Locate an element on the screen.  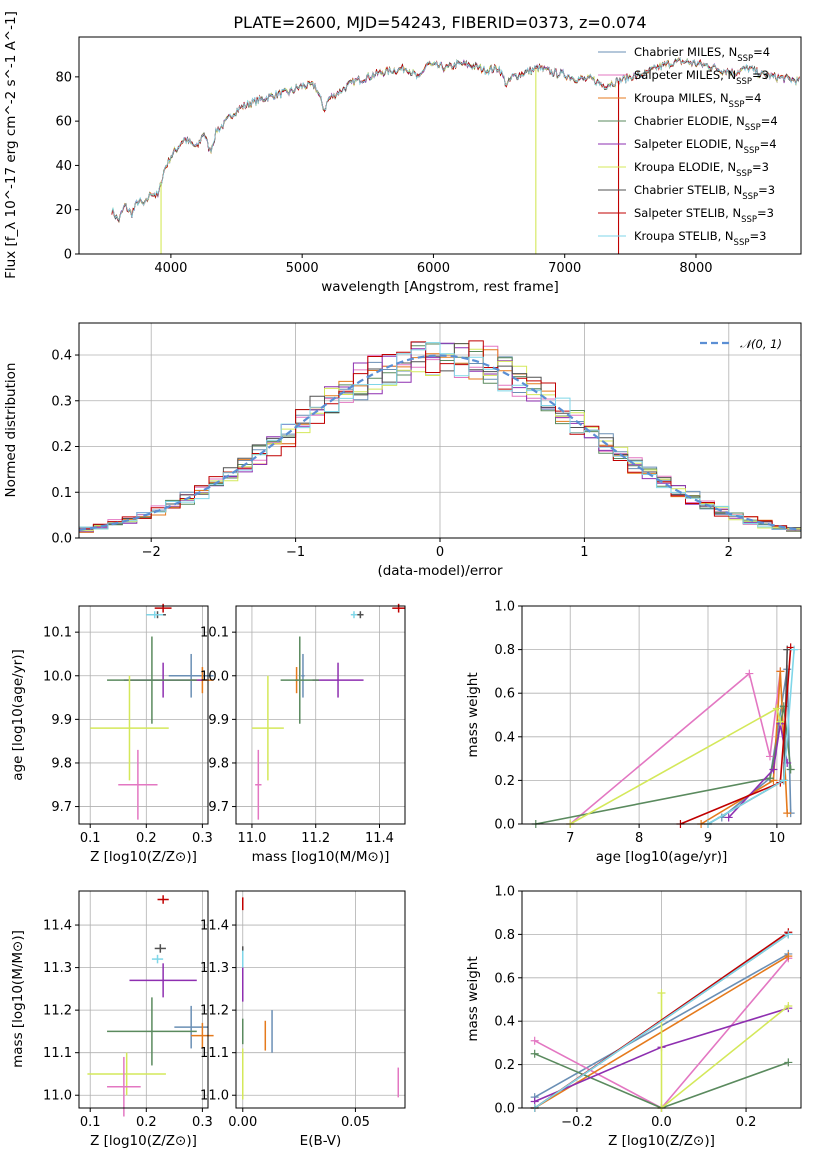
x-tick-label: 8 is located at coordinates (639, 838).